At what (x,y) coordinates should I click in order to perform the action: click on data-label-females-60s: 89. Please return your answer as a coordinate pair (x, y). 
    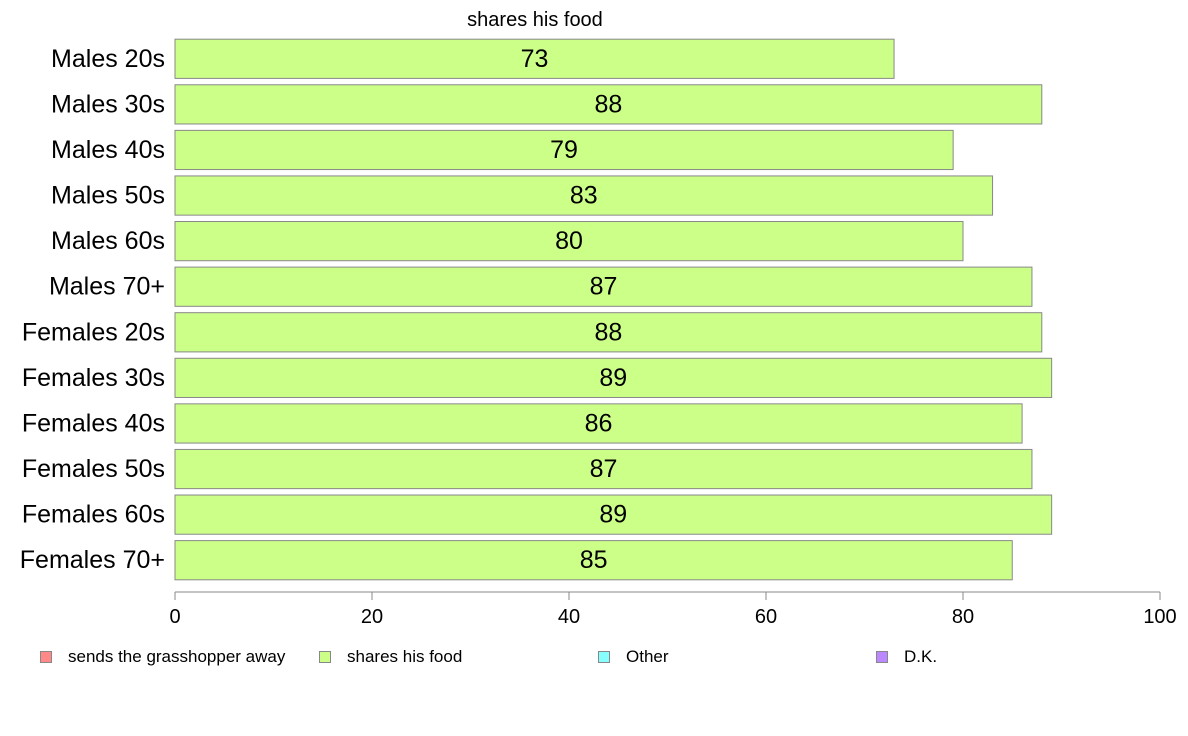
    Looking at the image, I should click on (613, 515).